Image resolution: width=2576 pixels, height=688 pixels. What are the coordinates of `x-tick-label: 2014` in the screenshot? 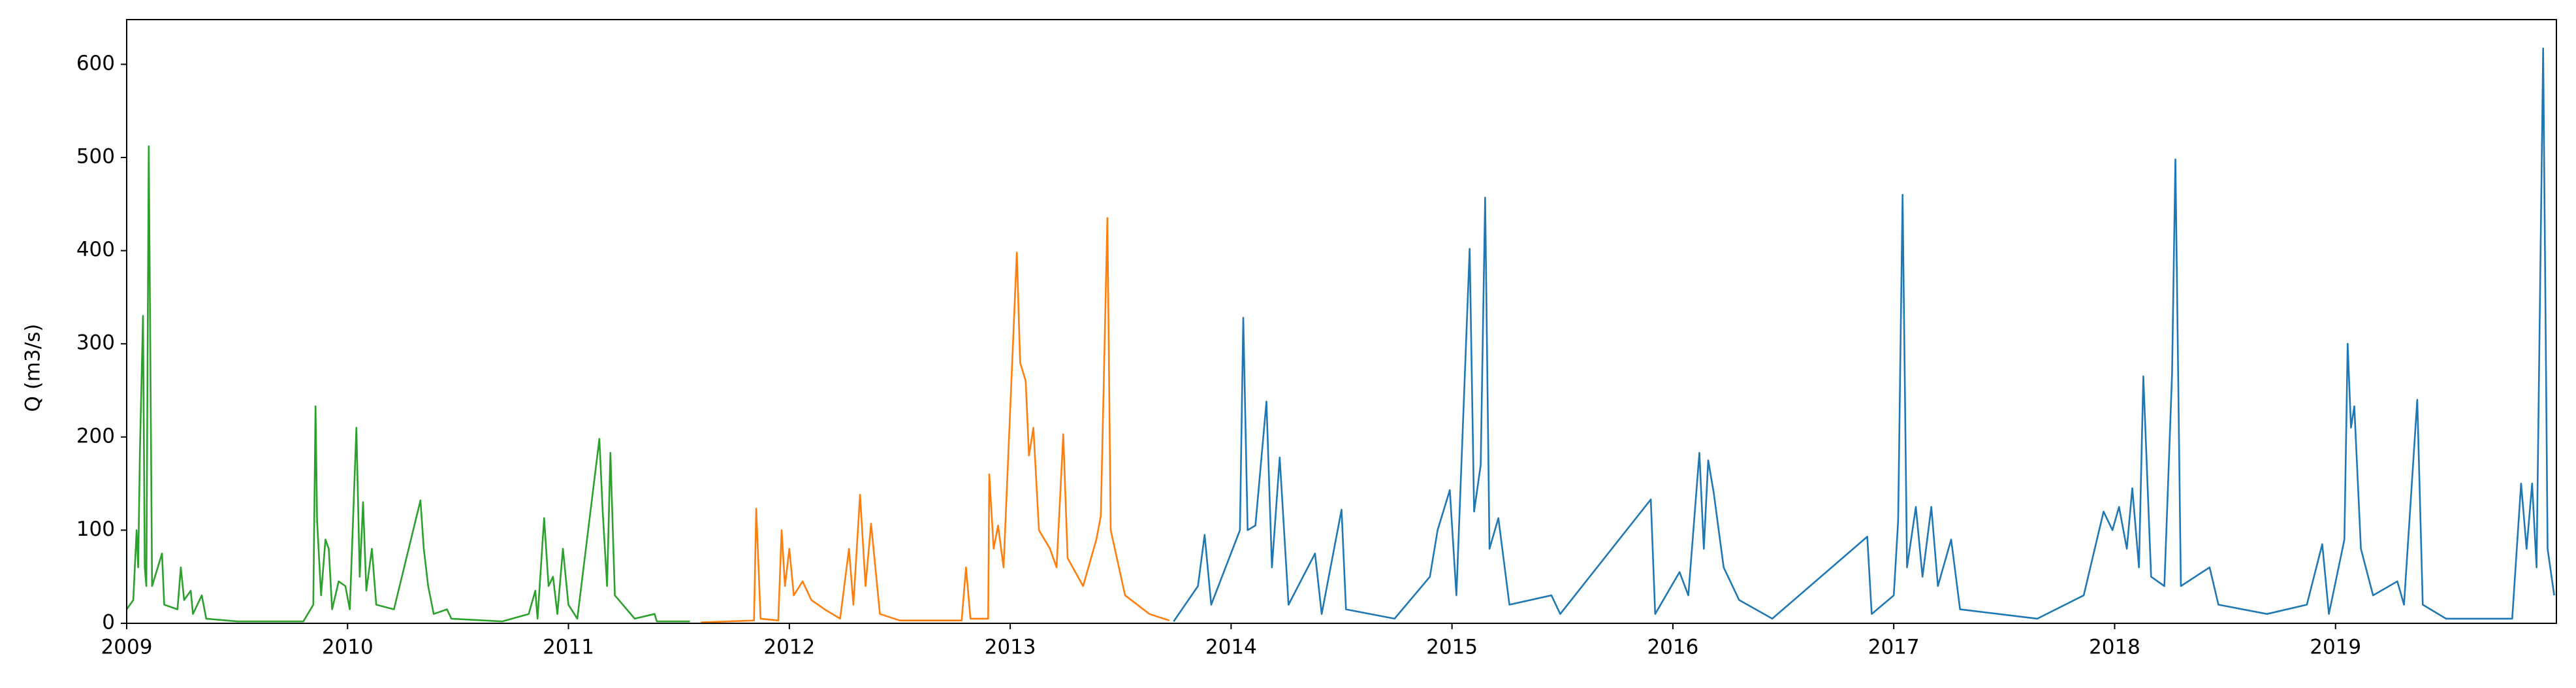 It's located at (1231, 647).